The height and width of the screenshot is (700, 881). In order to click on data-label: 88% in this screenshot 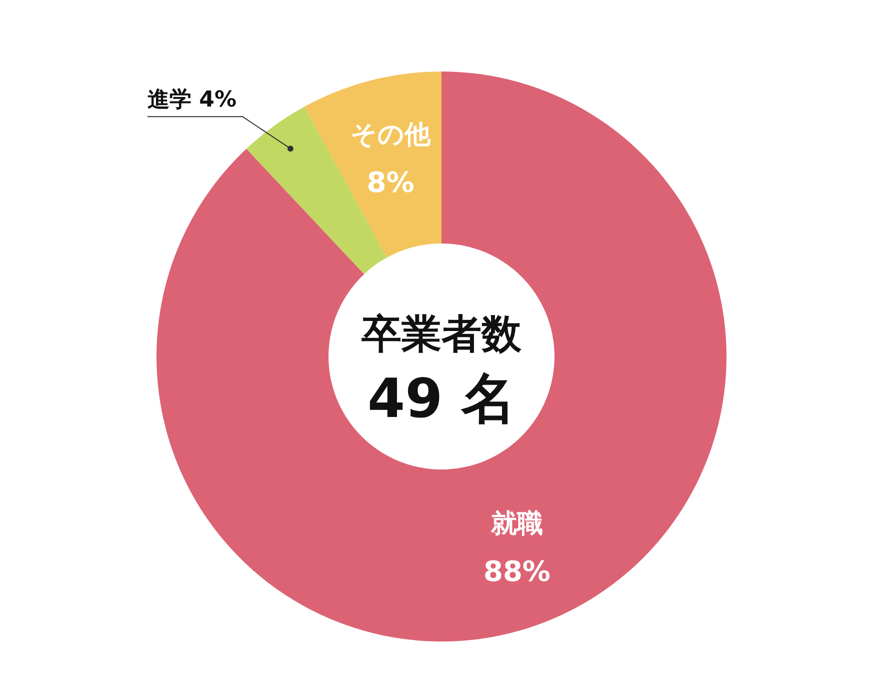, I will do `click(516, 571)`.